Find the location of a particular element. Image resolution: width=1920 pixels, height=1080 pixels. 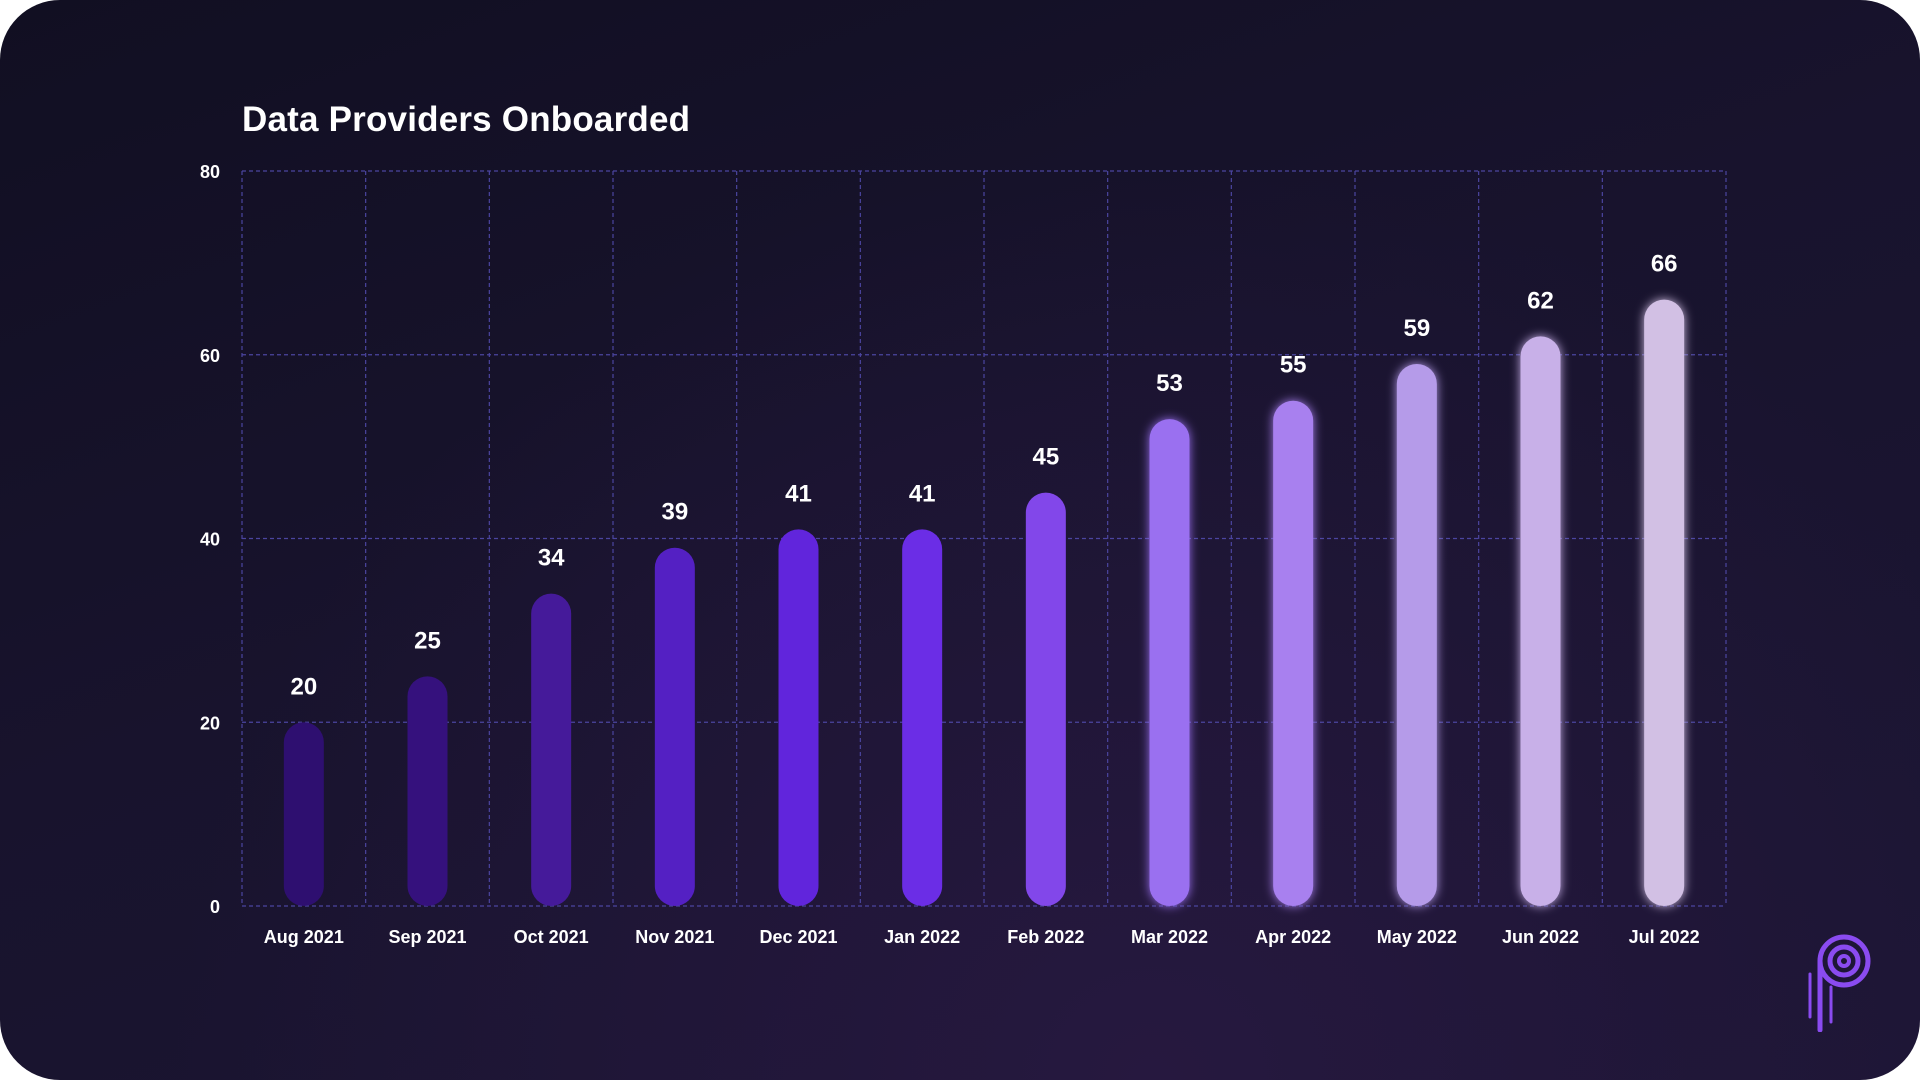

x-tick-label: Sep 2021 is located at coordinates (427, 937).